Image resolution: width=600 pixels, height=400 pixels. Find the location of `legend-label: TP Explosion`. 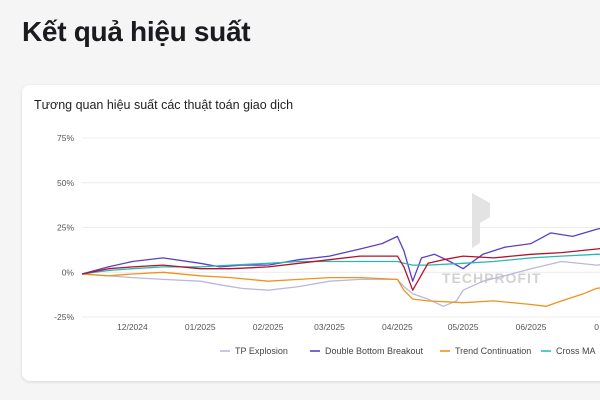

legend-label: TP Explosion is located at coordinates (261, 351).